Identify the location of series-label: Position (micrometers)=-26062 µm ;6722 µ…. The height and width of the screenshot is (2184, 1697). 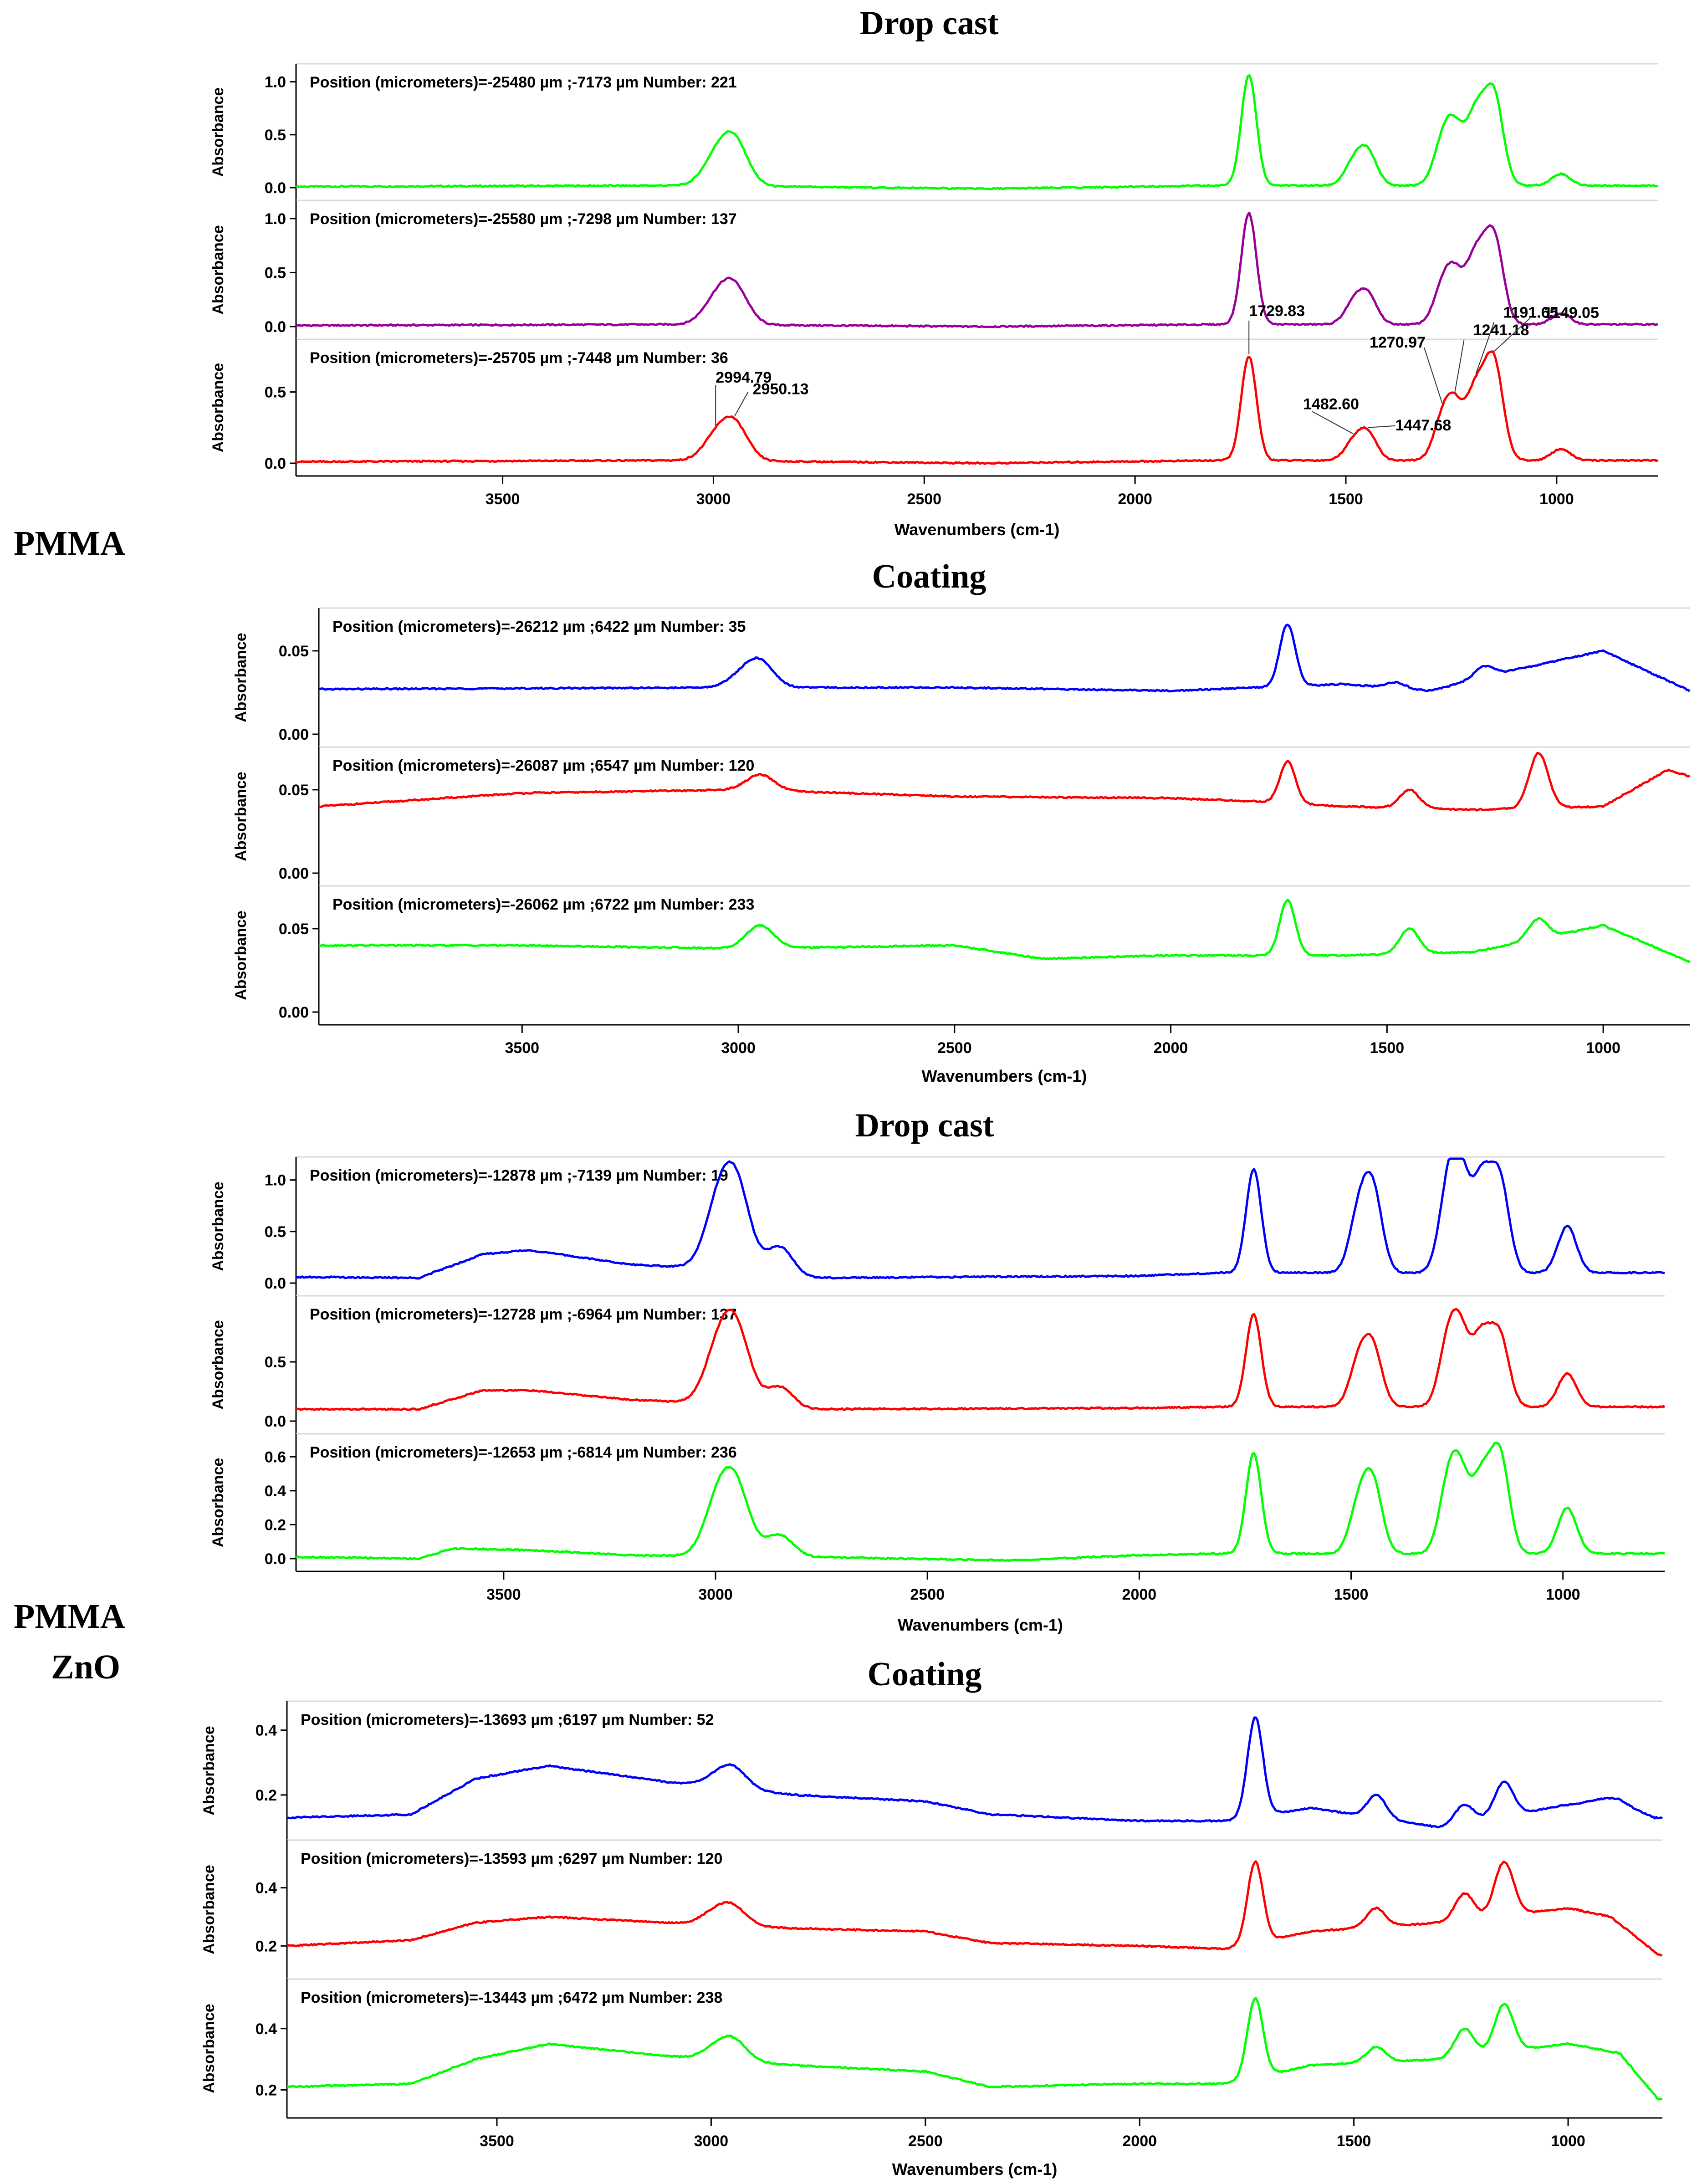
(543, 905).